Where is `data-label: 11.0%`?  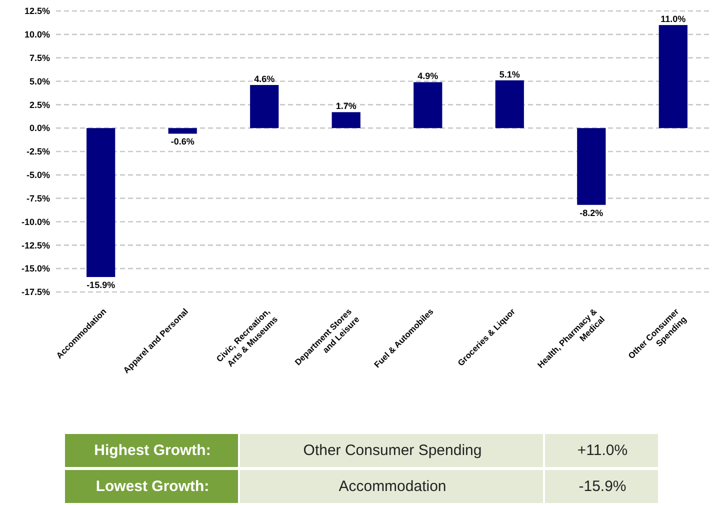
data-label: 11.0% is located at coordinates (673, 19).